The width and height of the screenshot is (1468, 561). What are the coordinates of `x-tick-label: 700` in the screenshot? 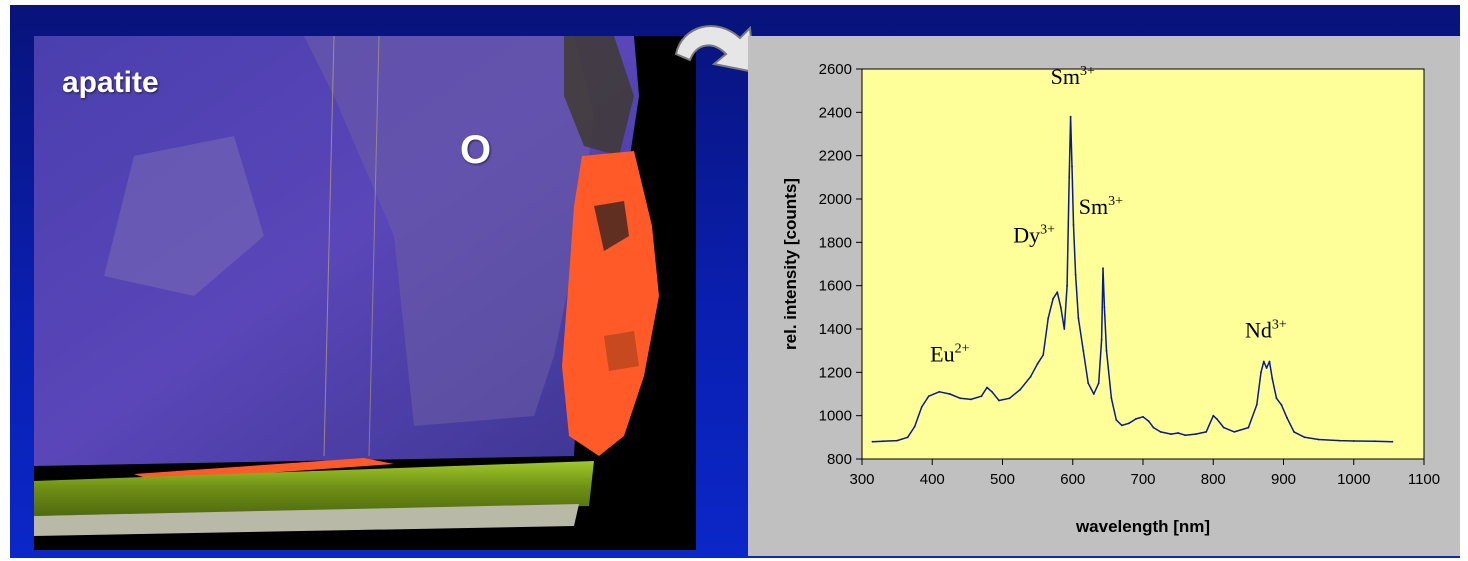 It's located at (1142, 479).